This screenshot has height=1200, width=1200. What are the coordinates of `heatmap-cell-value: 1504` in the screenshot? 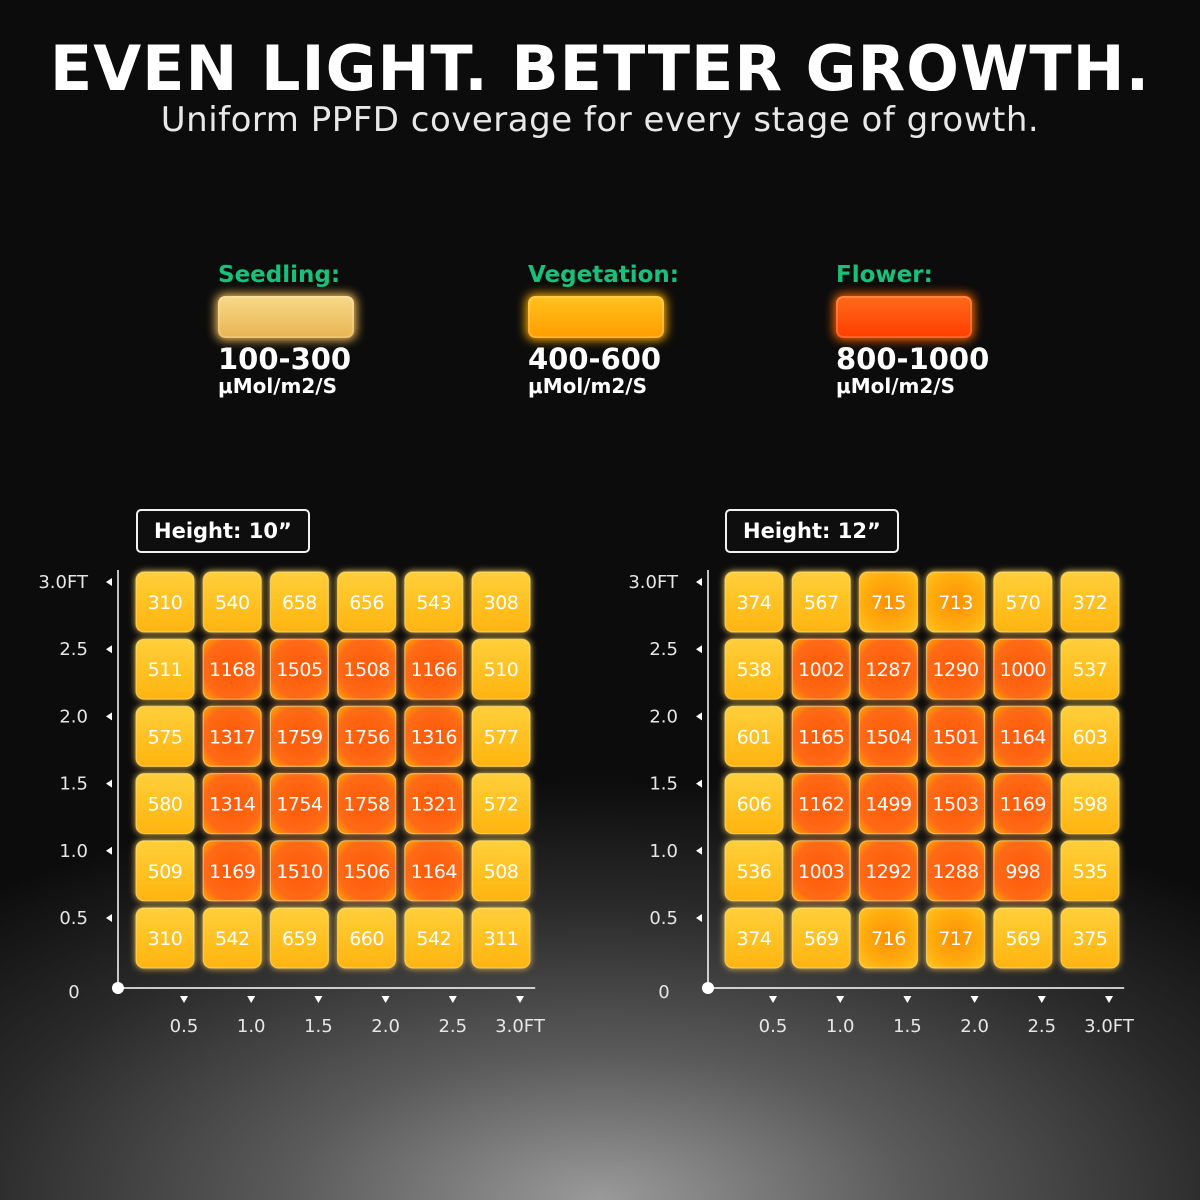 It's located at (888, 737).